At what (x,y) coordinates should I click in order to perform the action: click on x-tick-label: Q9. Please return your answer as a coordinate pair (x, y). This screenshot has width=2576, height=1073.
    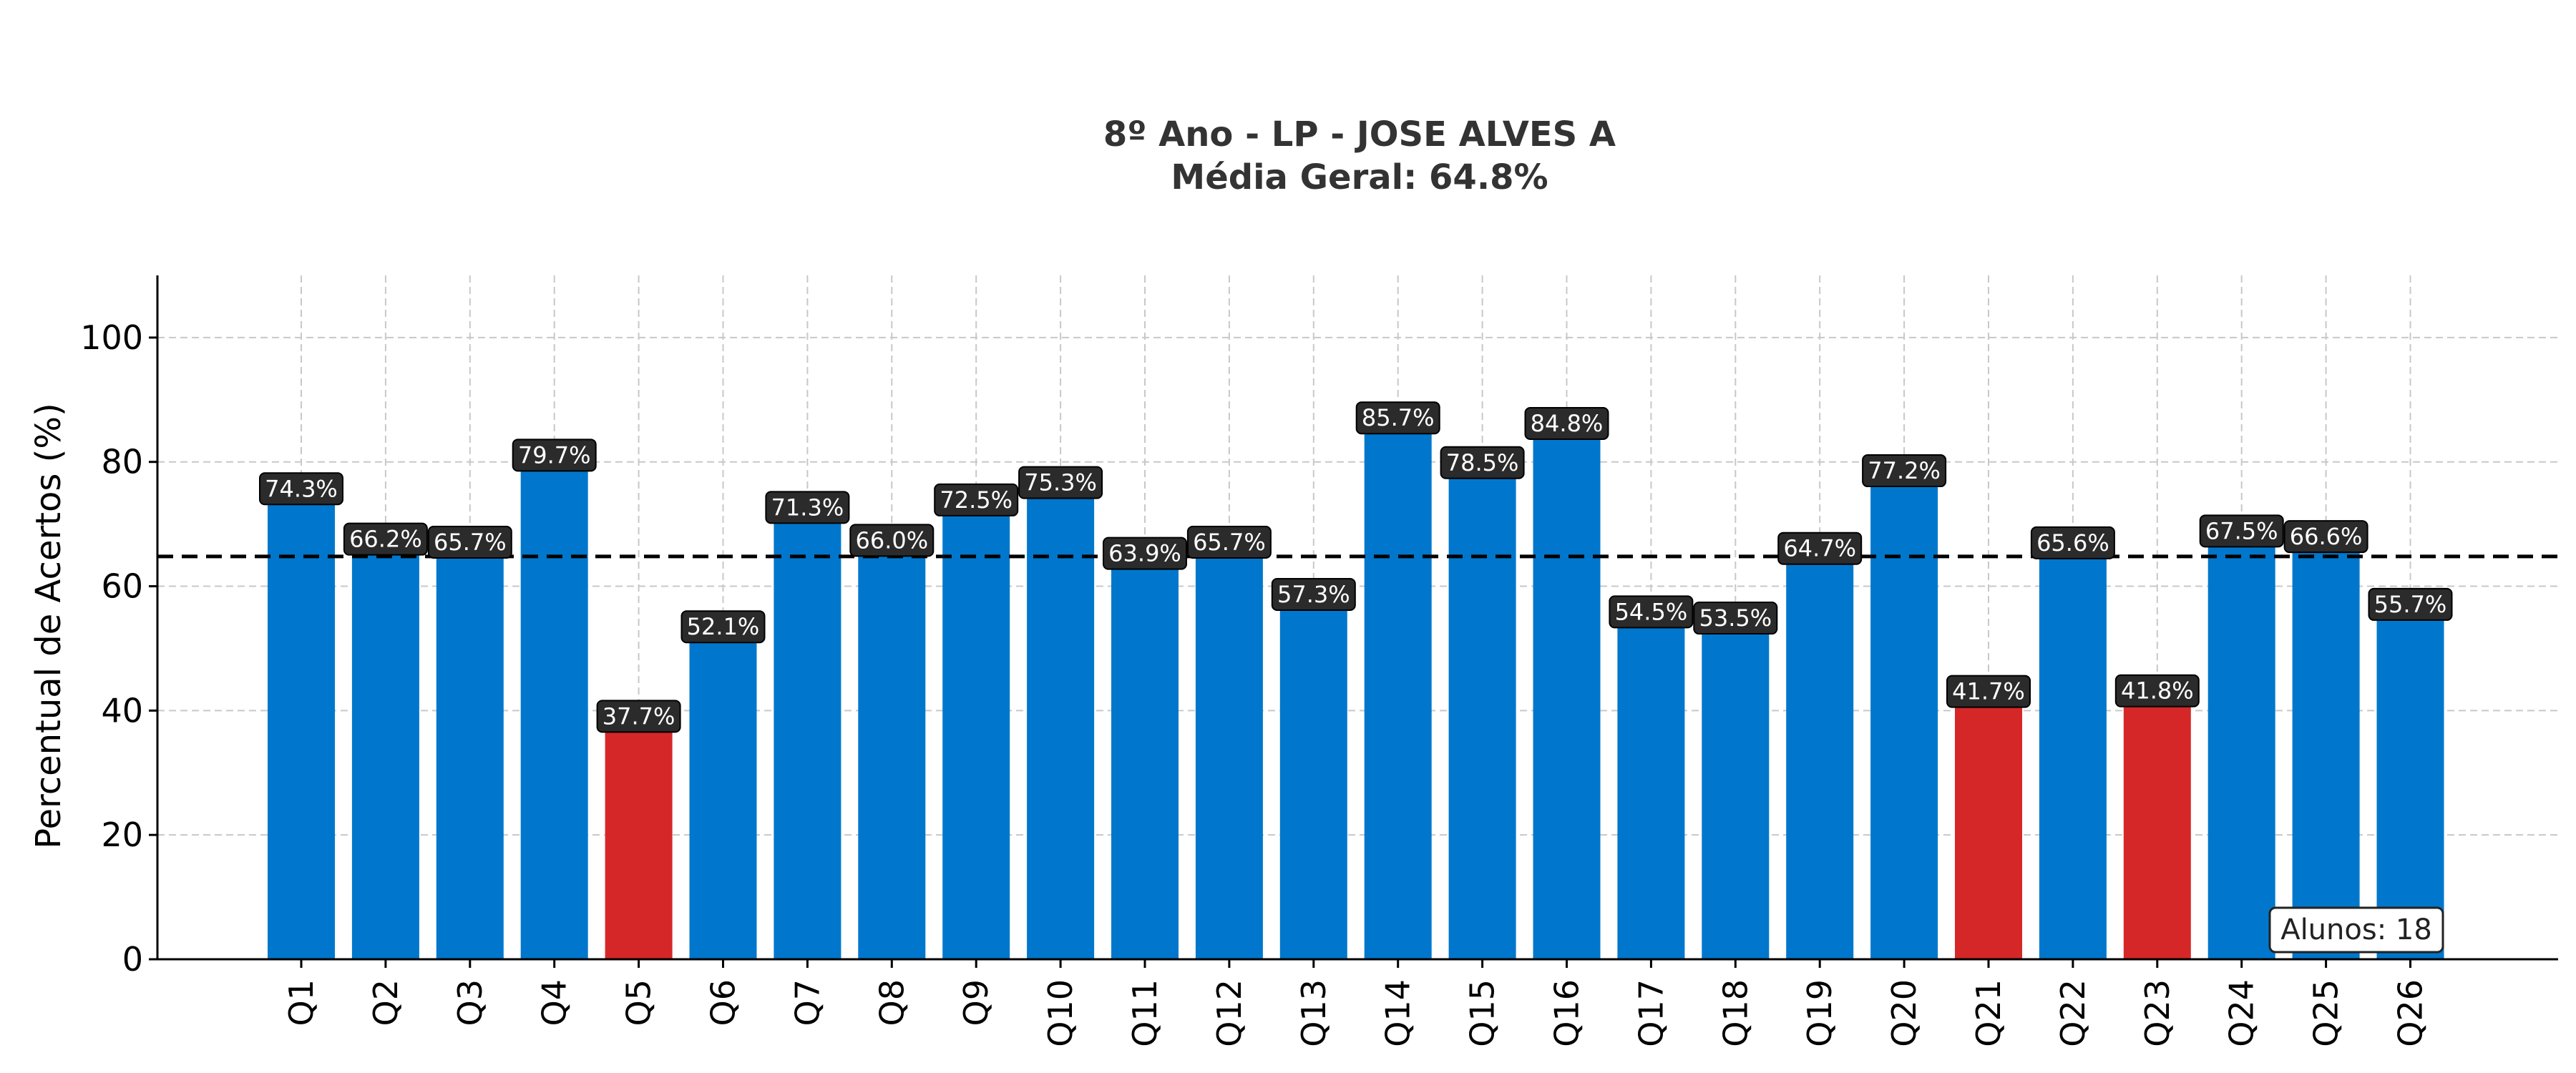
    Looking at the image, I should click on (976, 1003).